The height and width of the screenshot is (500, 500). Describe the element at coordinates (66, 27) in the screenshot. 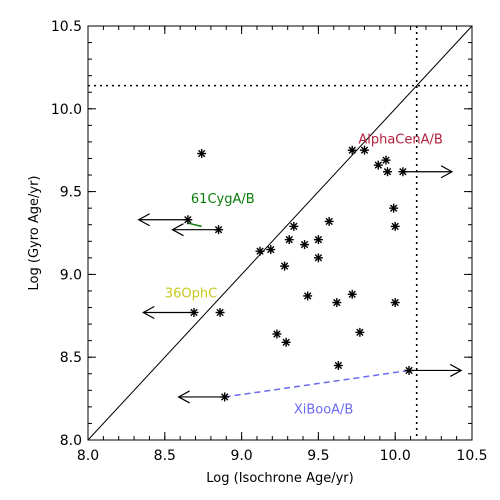

I see `y-tick-label: 10.5` at that location.